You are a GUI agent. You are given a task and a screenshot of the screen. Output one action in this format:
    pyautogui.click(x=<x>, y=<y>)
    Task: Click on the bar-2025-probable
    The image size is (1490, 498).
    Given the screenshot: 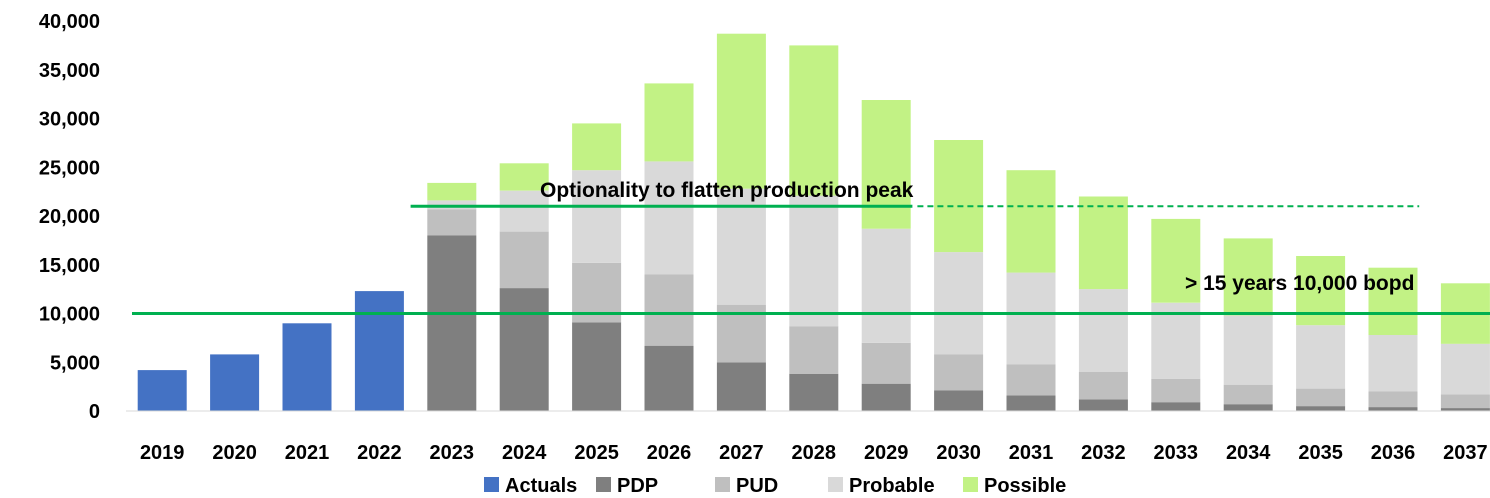 What is the action you would take?
    pyautogui.click(x=597, y=216)
    